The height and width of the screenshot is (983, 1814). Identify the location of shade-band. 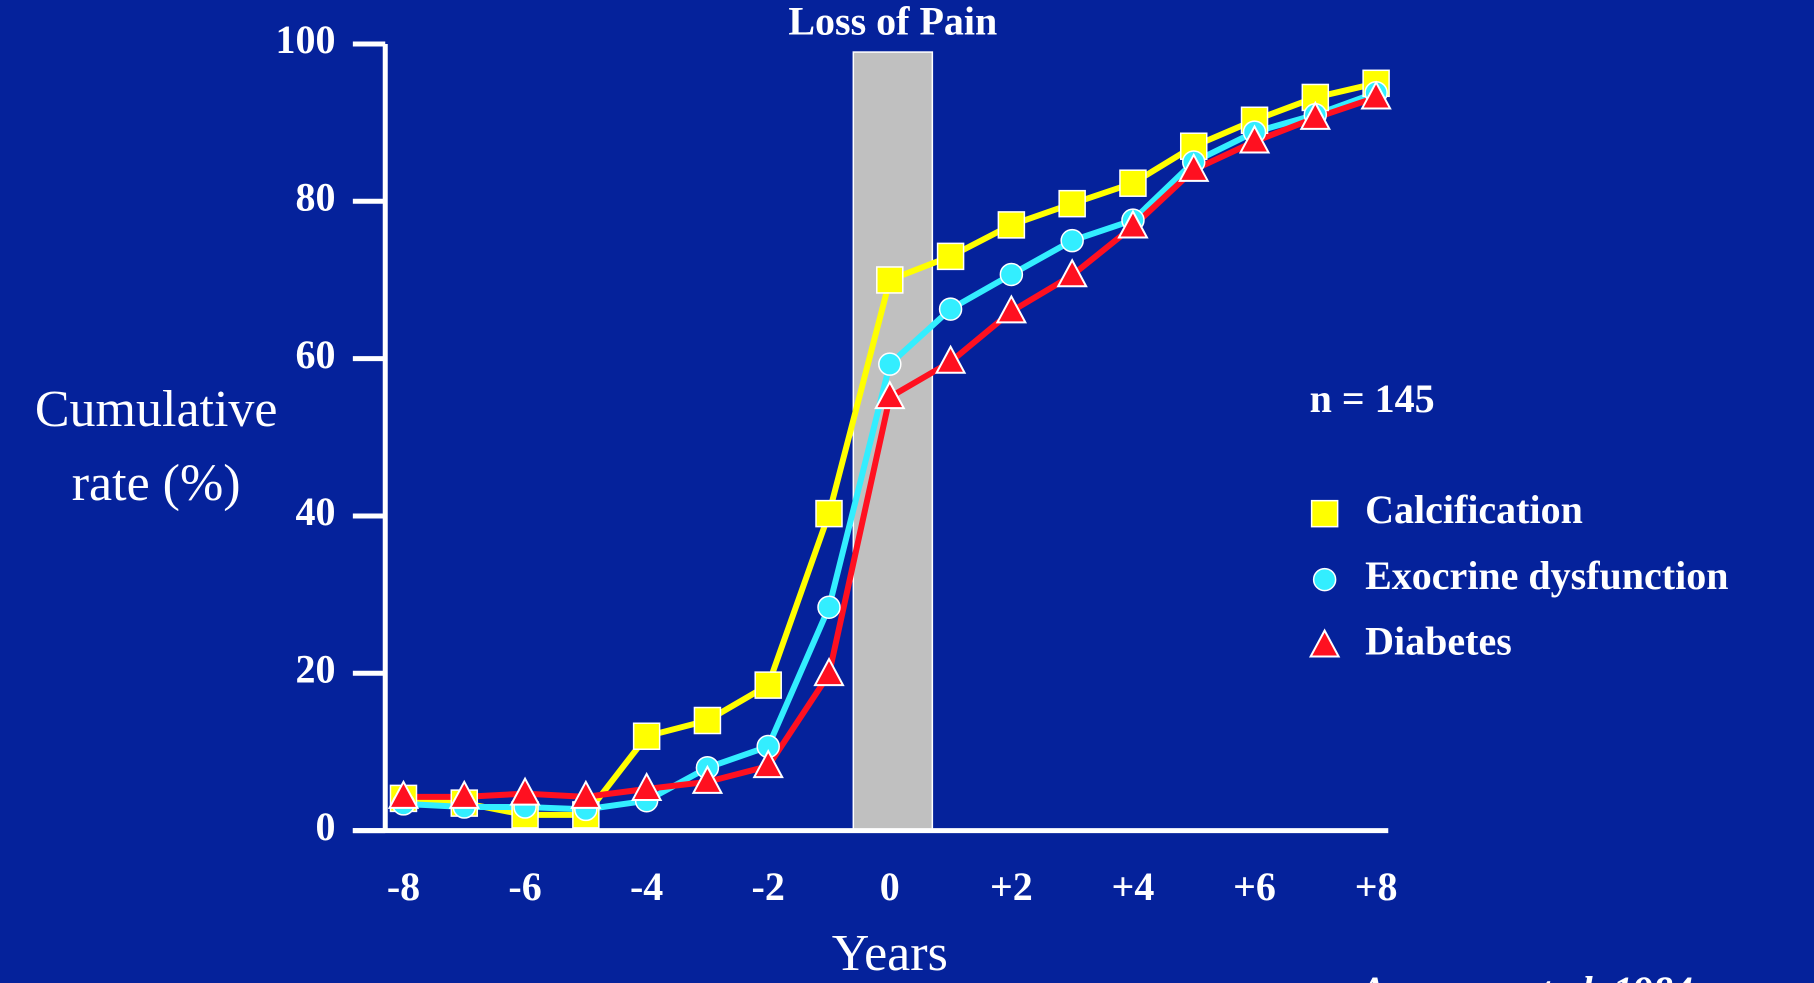
(893, 441).